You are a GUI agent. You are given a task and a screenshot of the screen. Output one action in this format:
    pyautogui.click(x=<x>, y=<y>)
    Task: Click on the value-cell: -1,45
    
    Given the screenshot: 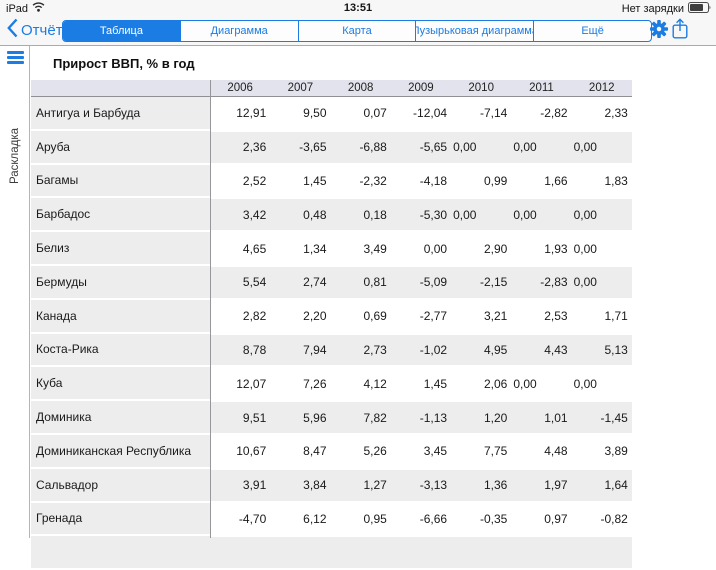 What is the action you would take?
    pyautogui.click(x=614, y=417)
    